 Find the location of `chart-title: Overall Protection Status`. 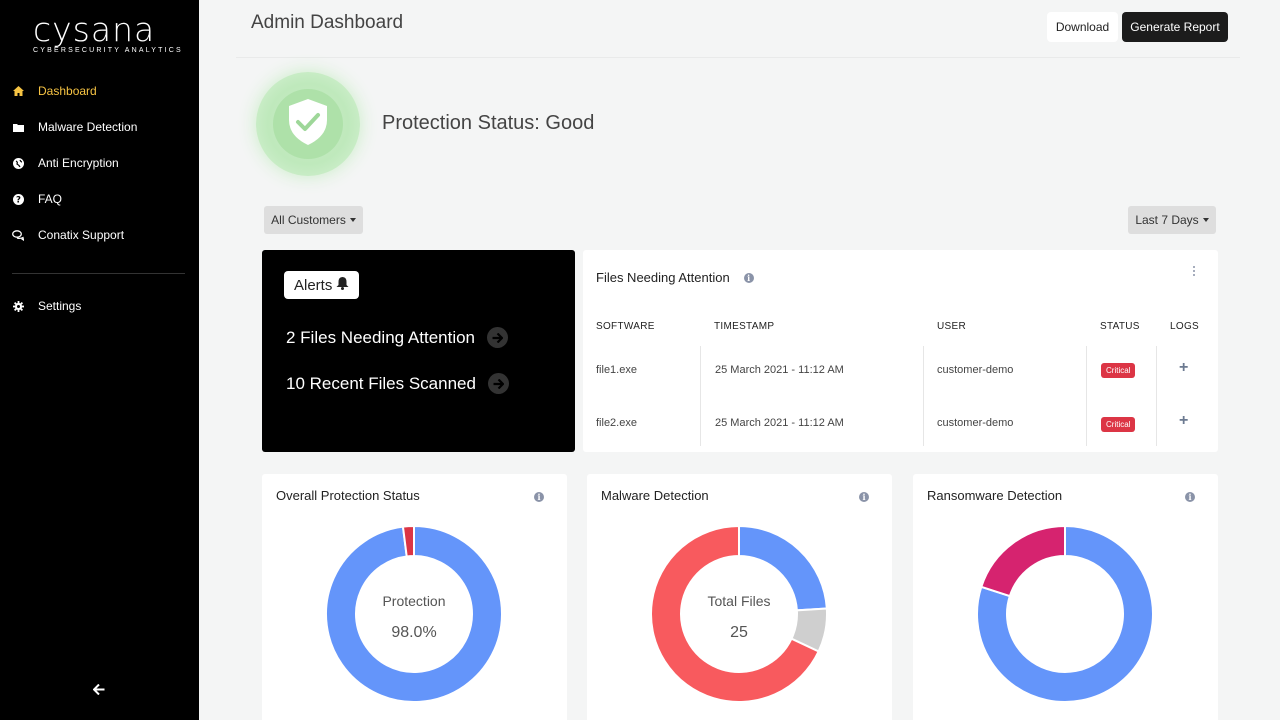

chart-title: Overall Protection Status is located at coordinates (348, 495).